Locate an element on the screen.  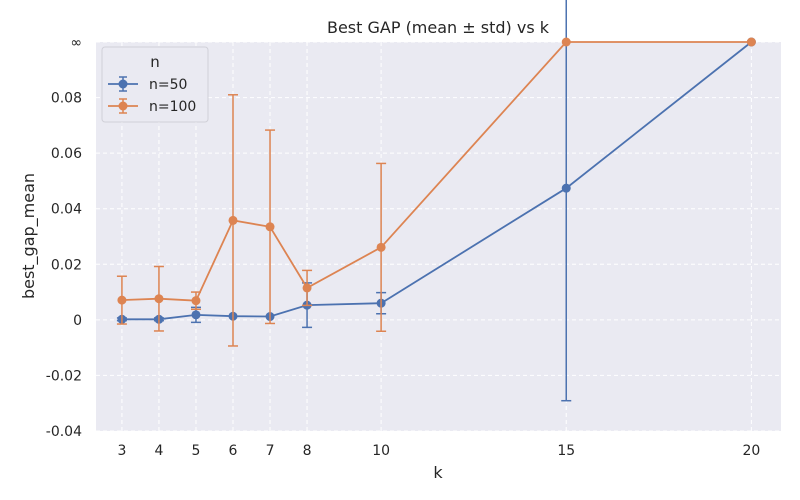
y-tick-label: -0.02 is located at coordinates (64, 376).